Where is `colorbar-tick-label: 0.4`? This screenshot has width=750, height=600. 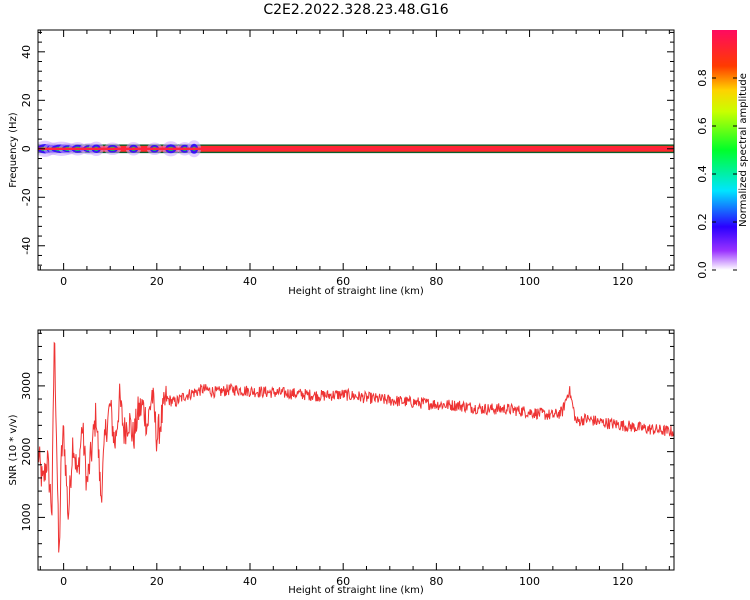 colorbar-tick-label: 0.4 is located at coordinates (702, 174).